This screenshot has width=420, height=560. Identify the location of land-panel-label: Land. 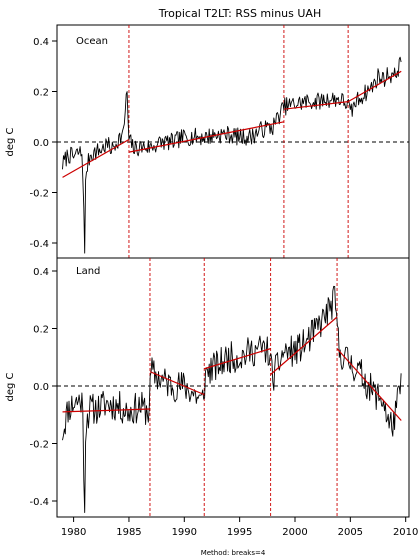
(88, 271).